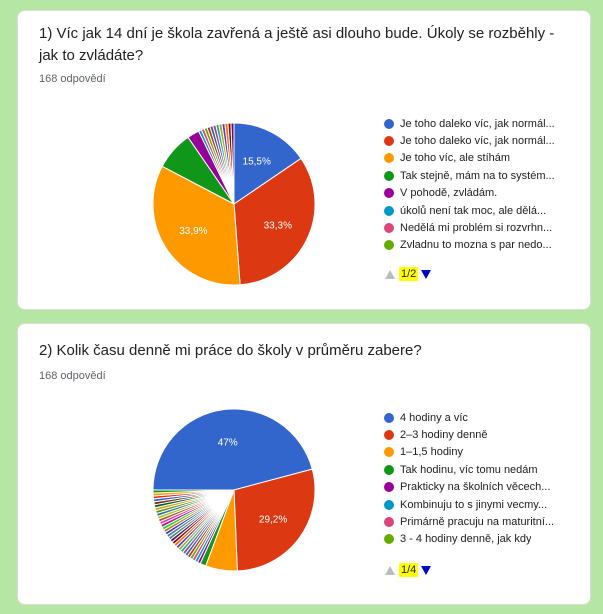 This screenshot has width=603, height=614. I want to click on slice-label: 15,5%, so click(257, 162).